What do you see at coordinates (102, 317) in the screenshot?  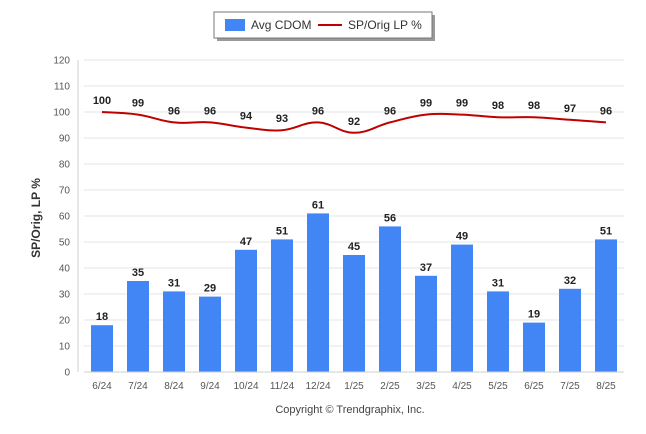 I see `bar-value-label-6-24: 18` at bounding box center [102, 317].